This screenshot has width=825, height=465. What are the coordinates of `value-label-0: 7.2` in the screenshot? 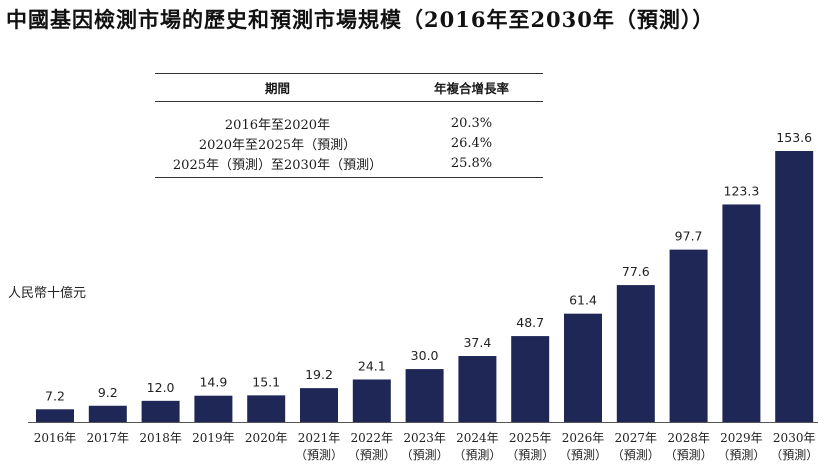 It's located at (55, 395).